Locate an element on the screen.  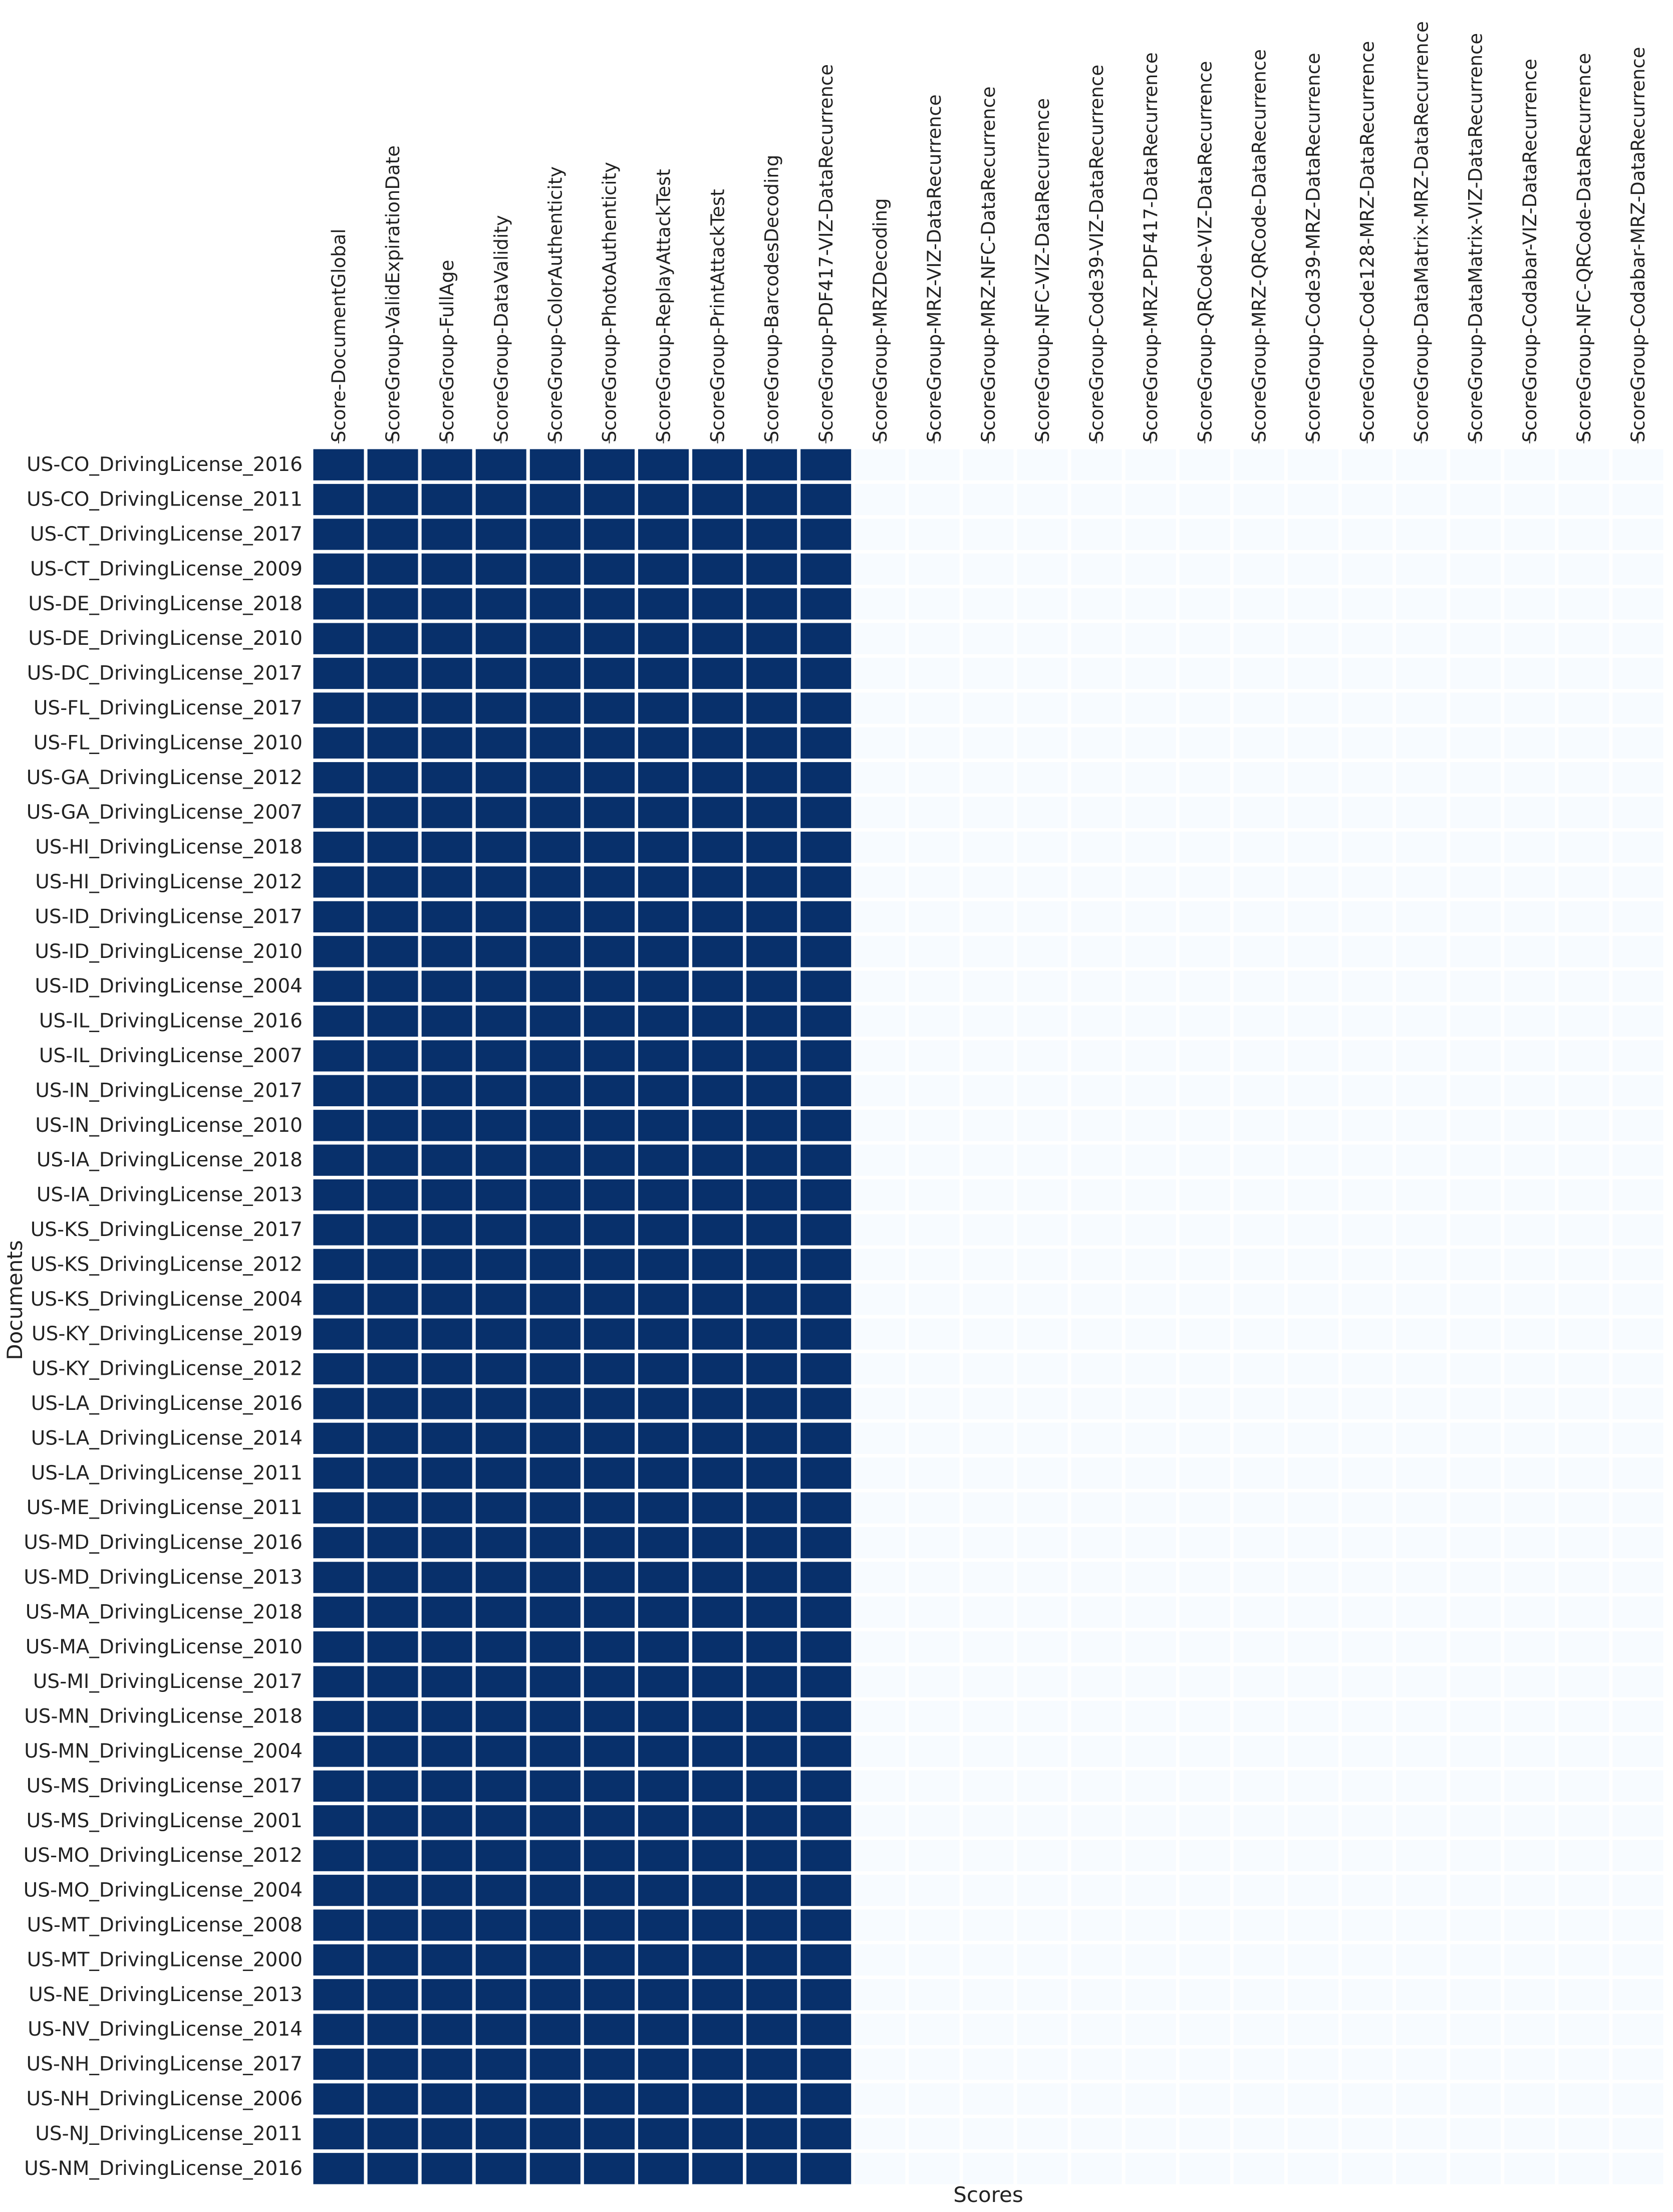
x-tick-label: ScoreGroup-QRCode-VIZ-DataRecurrence is located at coordinates (1205, 252).